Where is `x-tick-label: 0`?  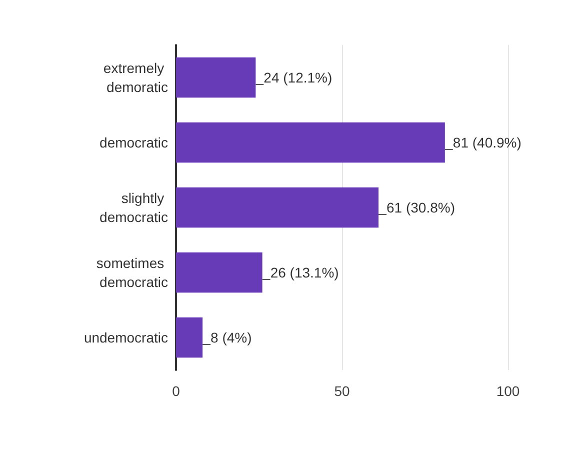
x-tick-label: 0 is located at coordinates (176, 391).